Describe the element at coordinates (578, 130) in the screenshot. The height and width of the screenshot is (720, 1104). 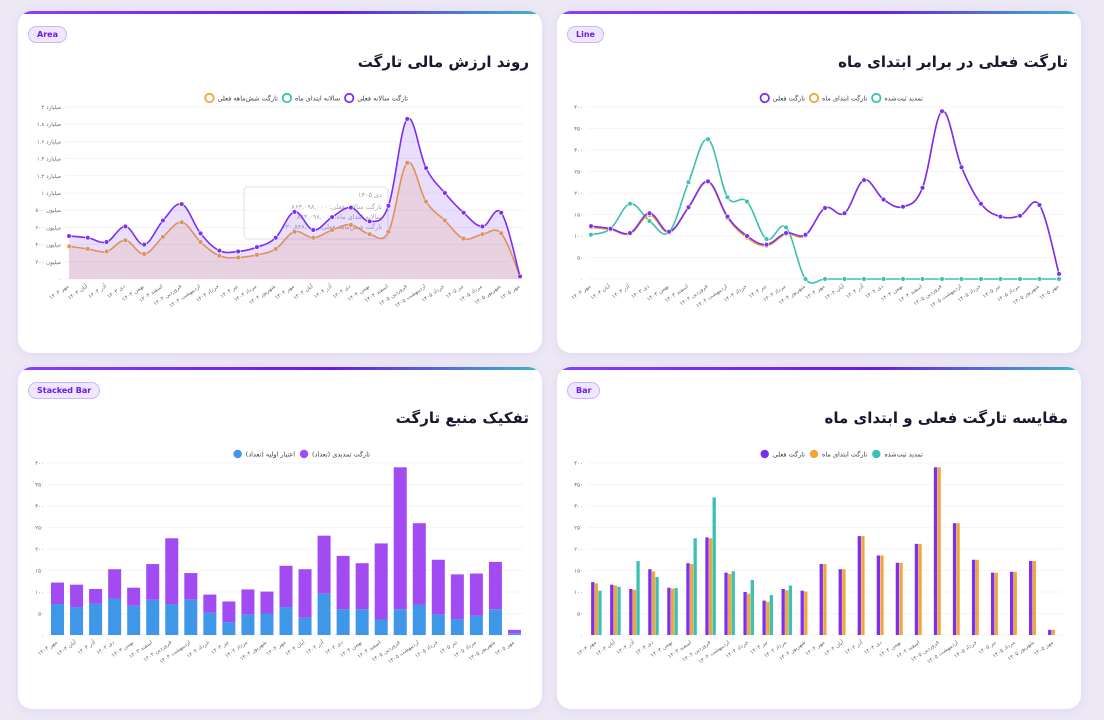
I see `y-tick-label: ۳۵۰` at that location.